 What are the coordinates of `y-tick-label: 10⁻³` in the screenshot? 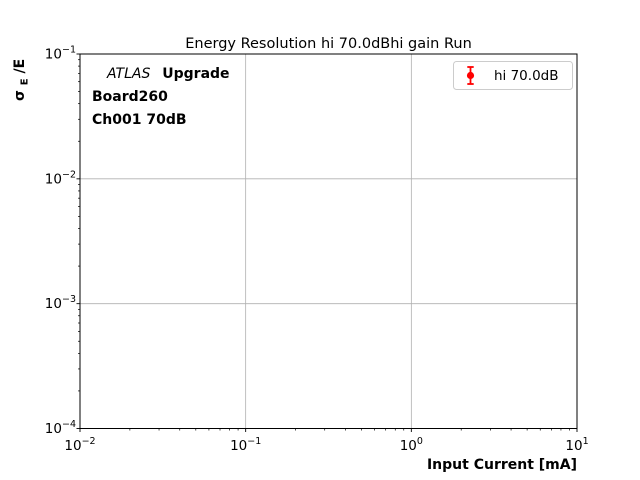 It's located at (60, 303).